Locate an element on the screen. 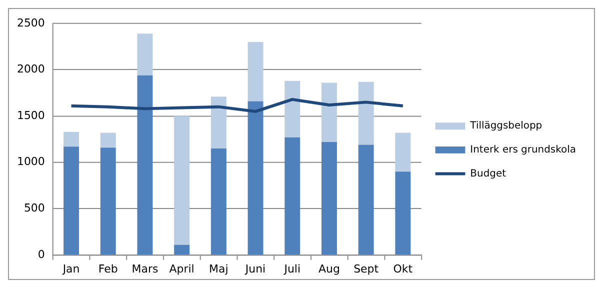 This screenshot has width=605, height=290. x-tick-label: Juni is located at coordinates (255, 269).